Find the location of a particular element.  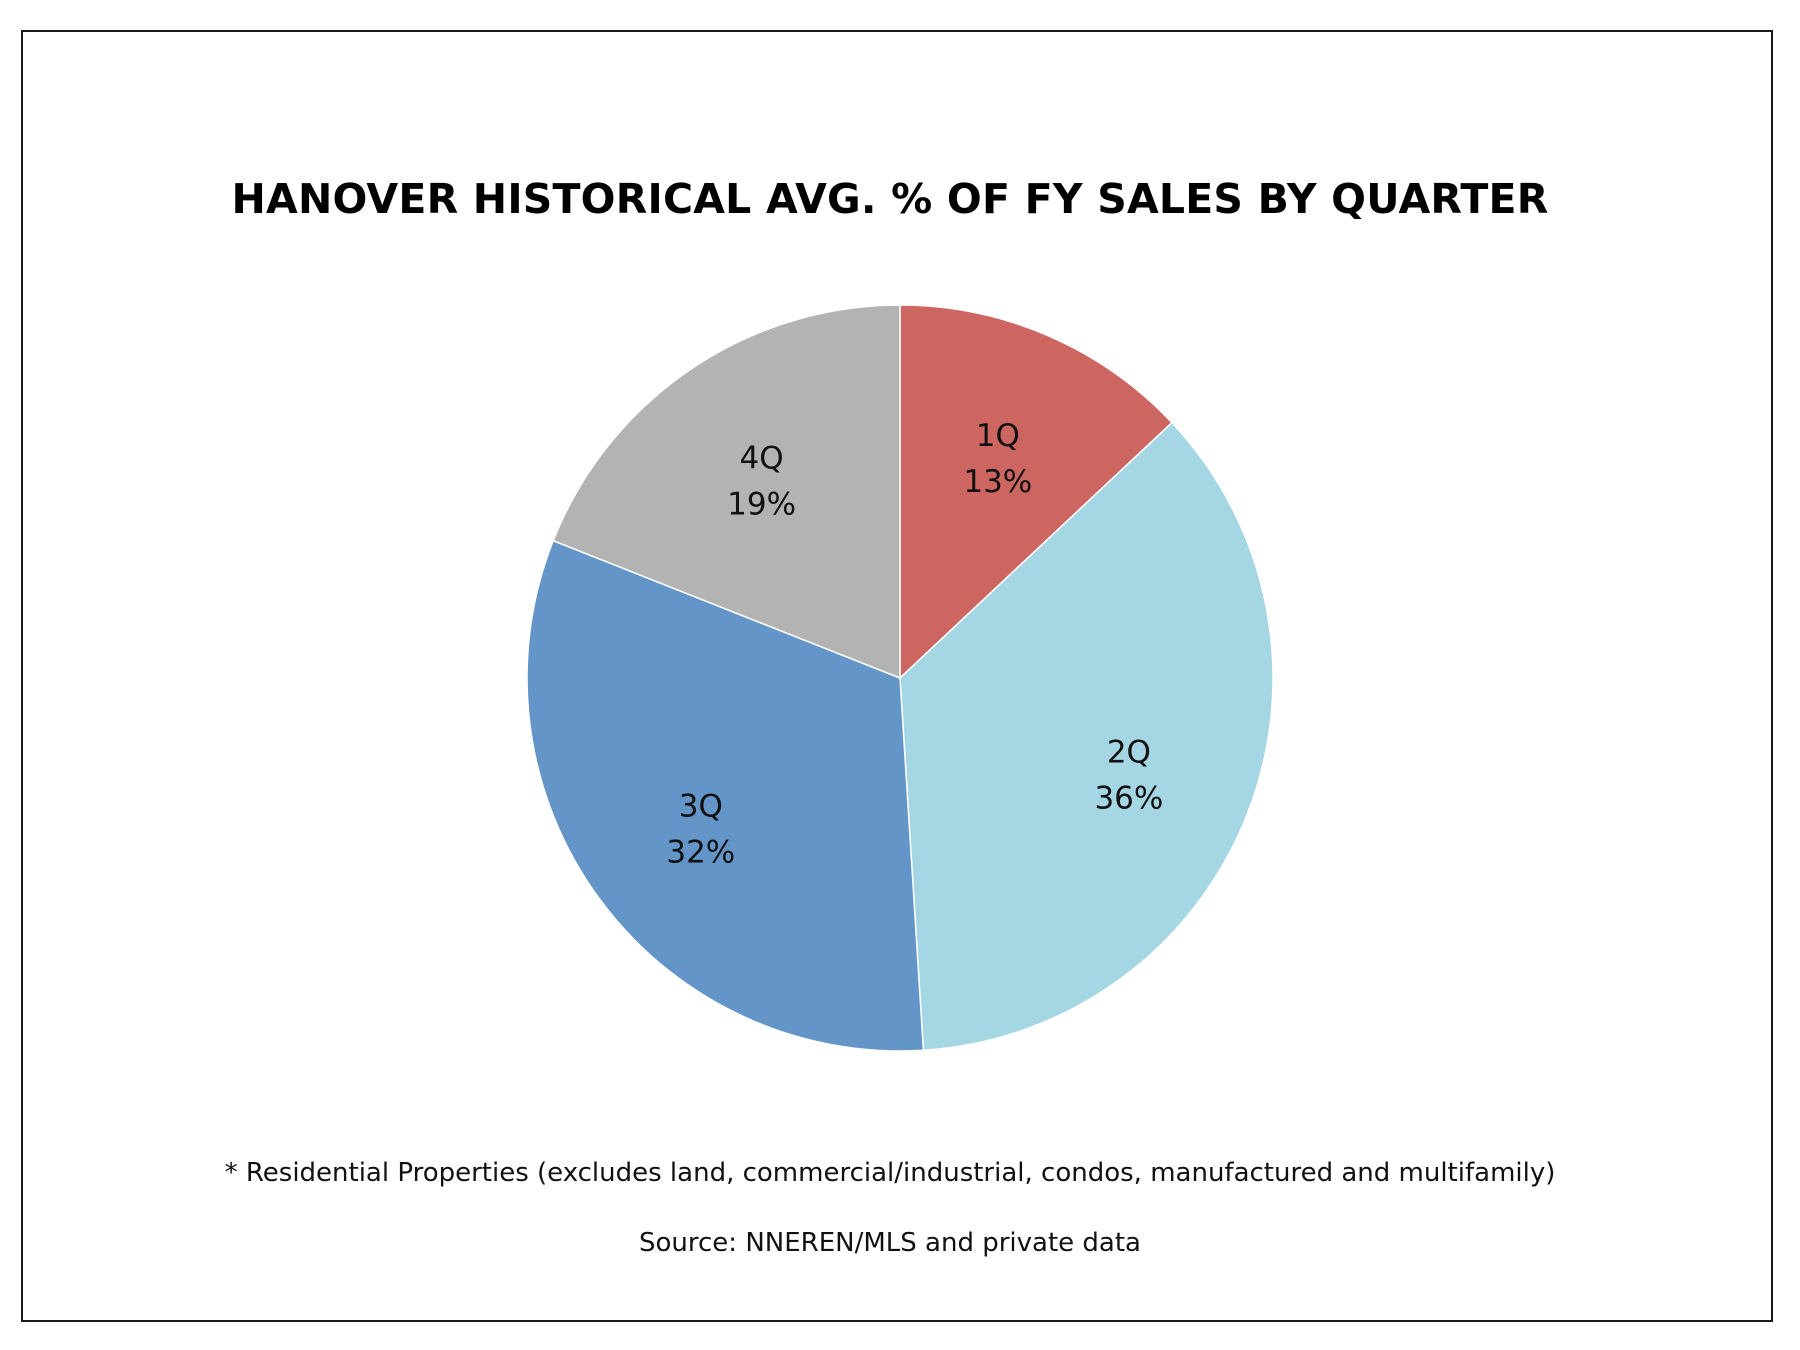

pie-labels: 1Q 13% 2Q 36% 3Q 32% 4Q 19% is located at coordinates (914, 644).